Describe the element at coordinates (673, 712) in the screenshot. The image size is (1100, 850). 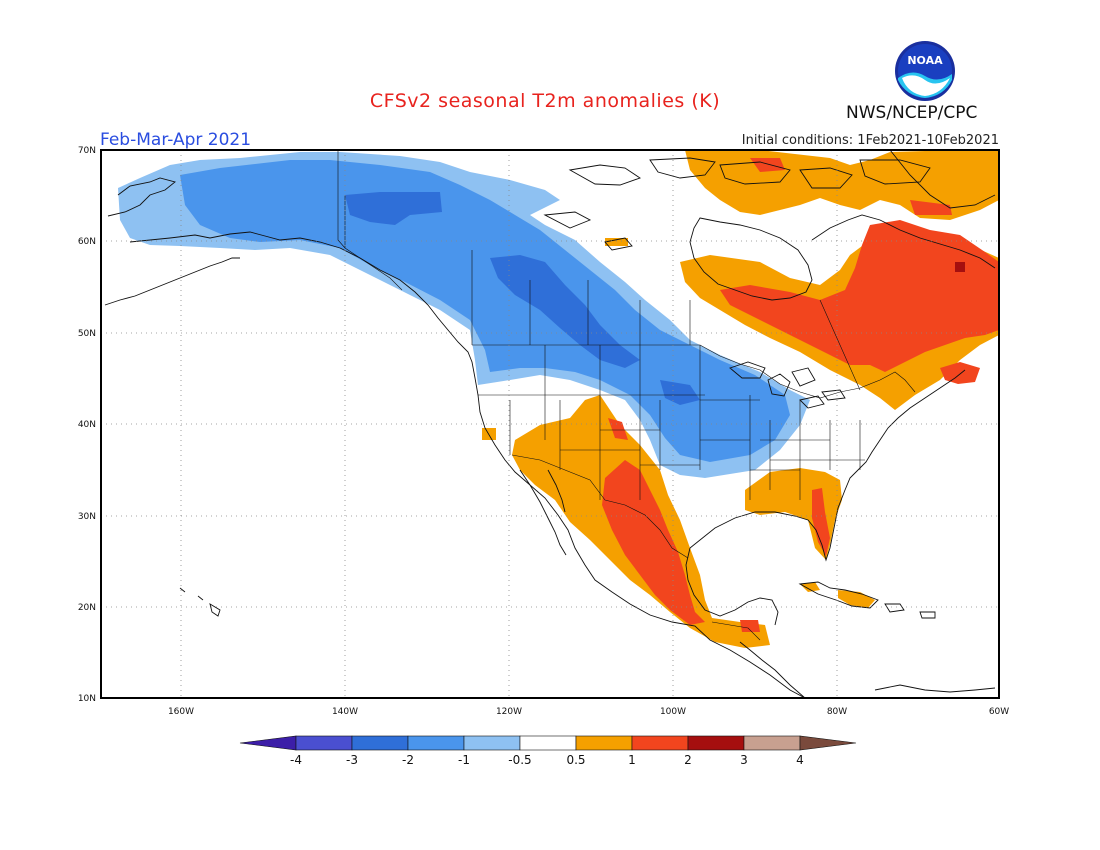
I see `lon-label: 100W` at that location.